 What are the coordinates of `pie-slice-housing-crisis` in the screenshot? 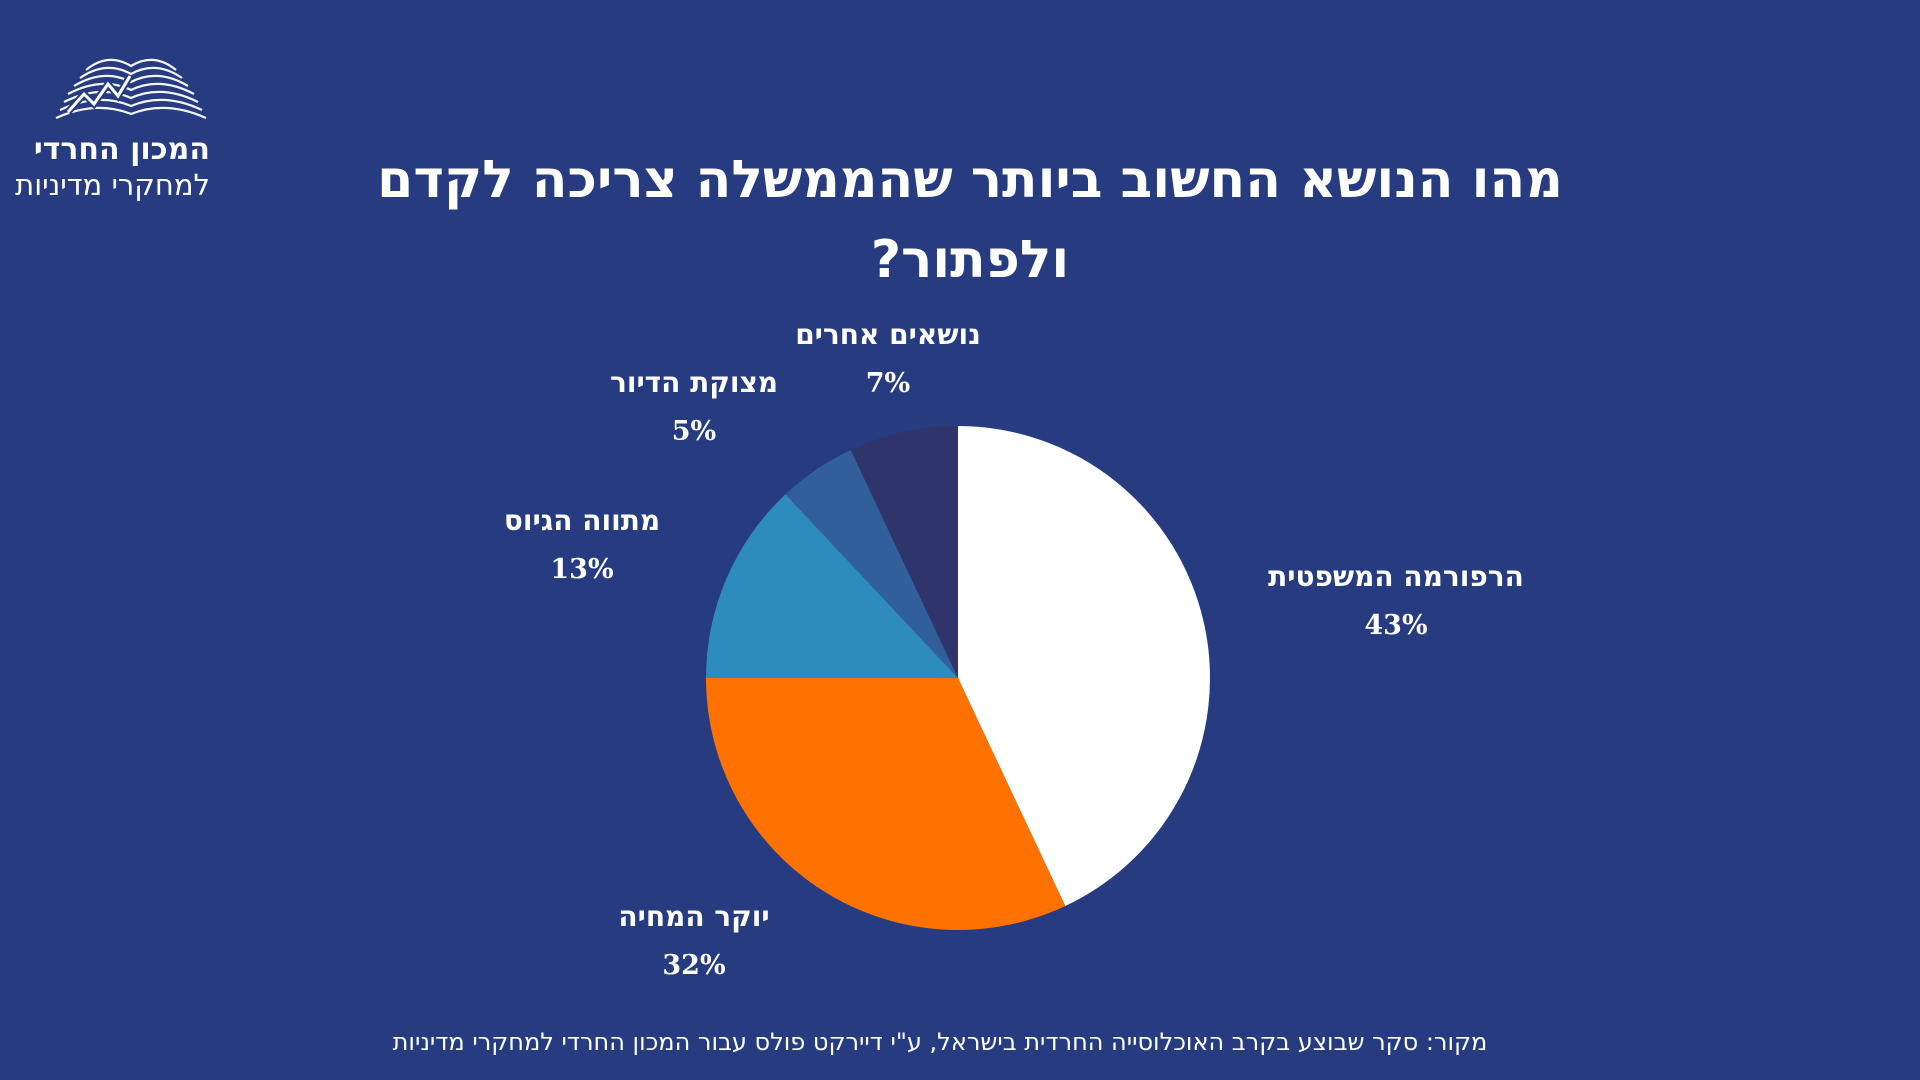 It's located at (871, 563).